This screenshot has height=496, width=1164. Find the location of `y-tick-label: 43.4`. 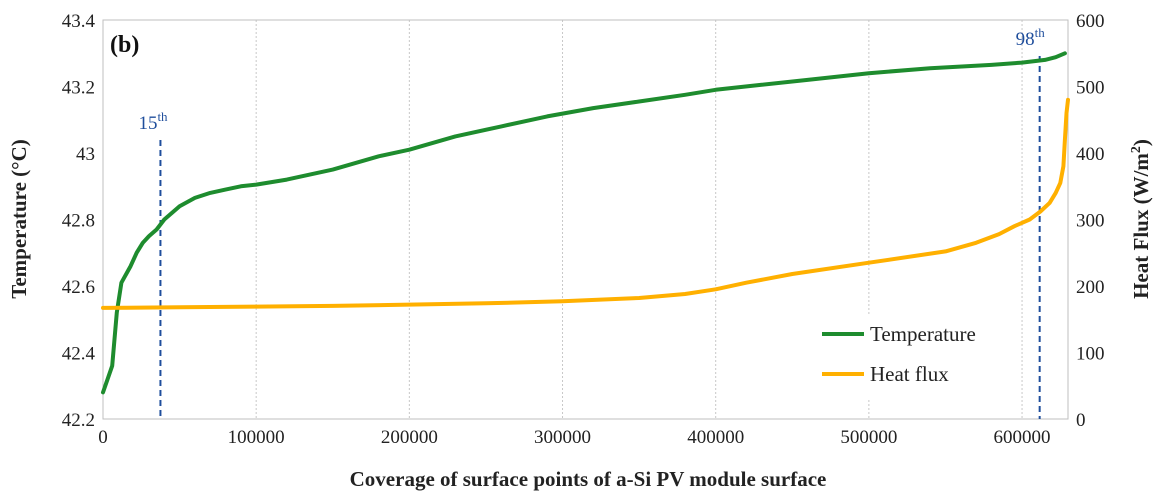

y-tick-label: 43.4 is located at coordinates (79, 21).